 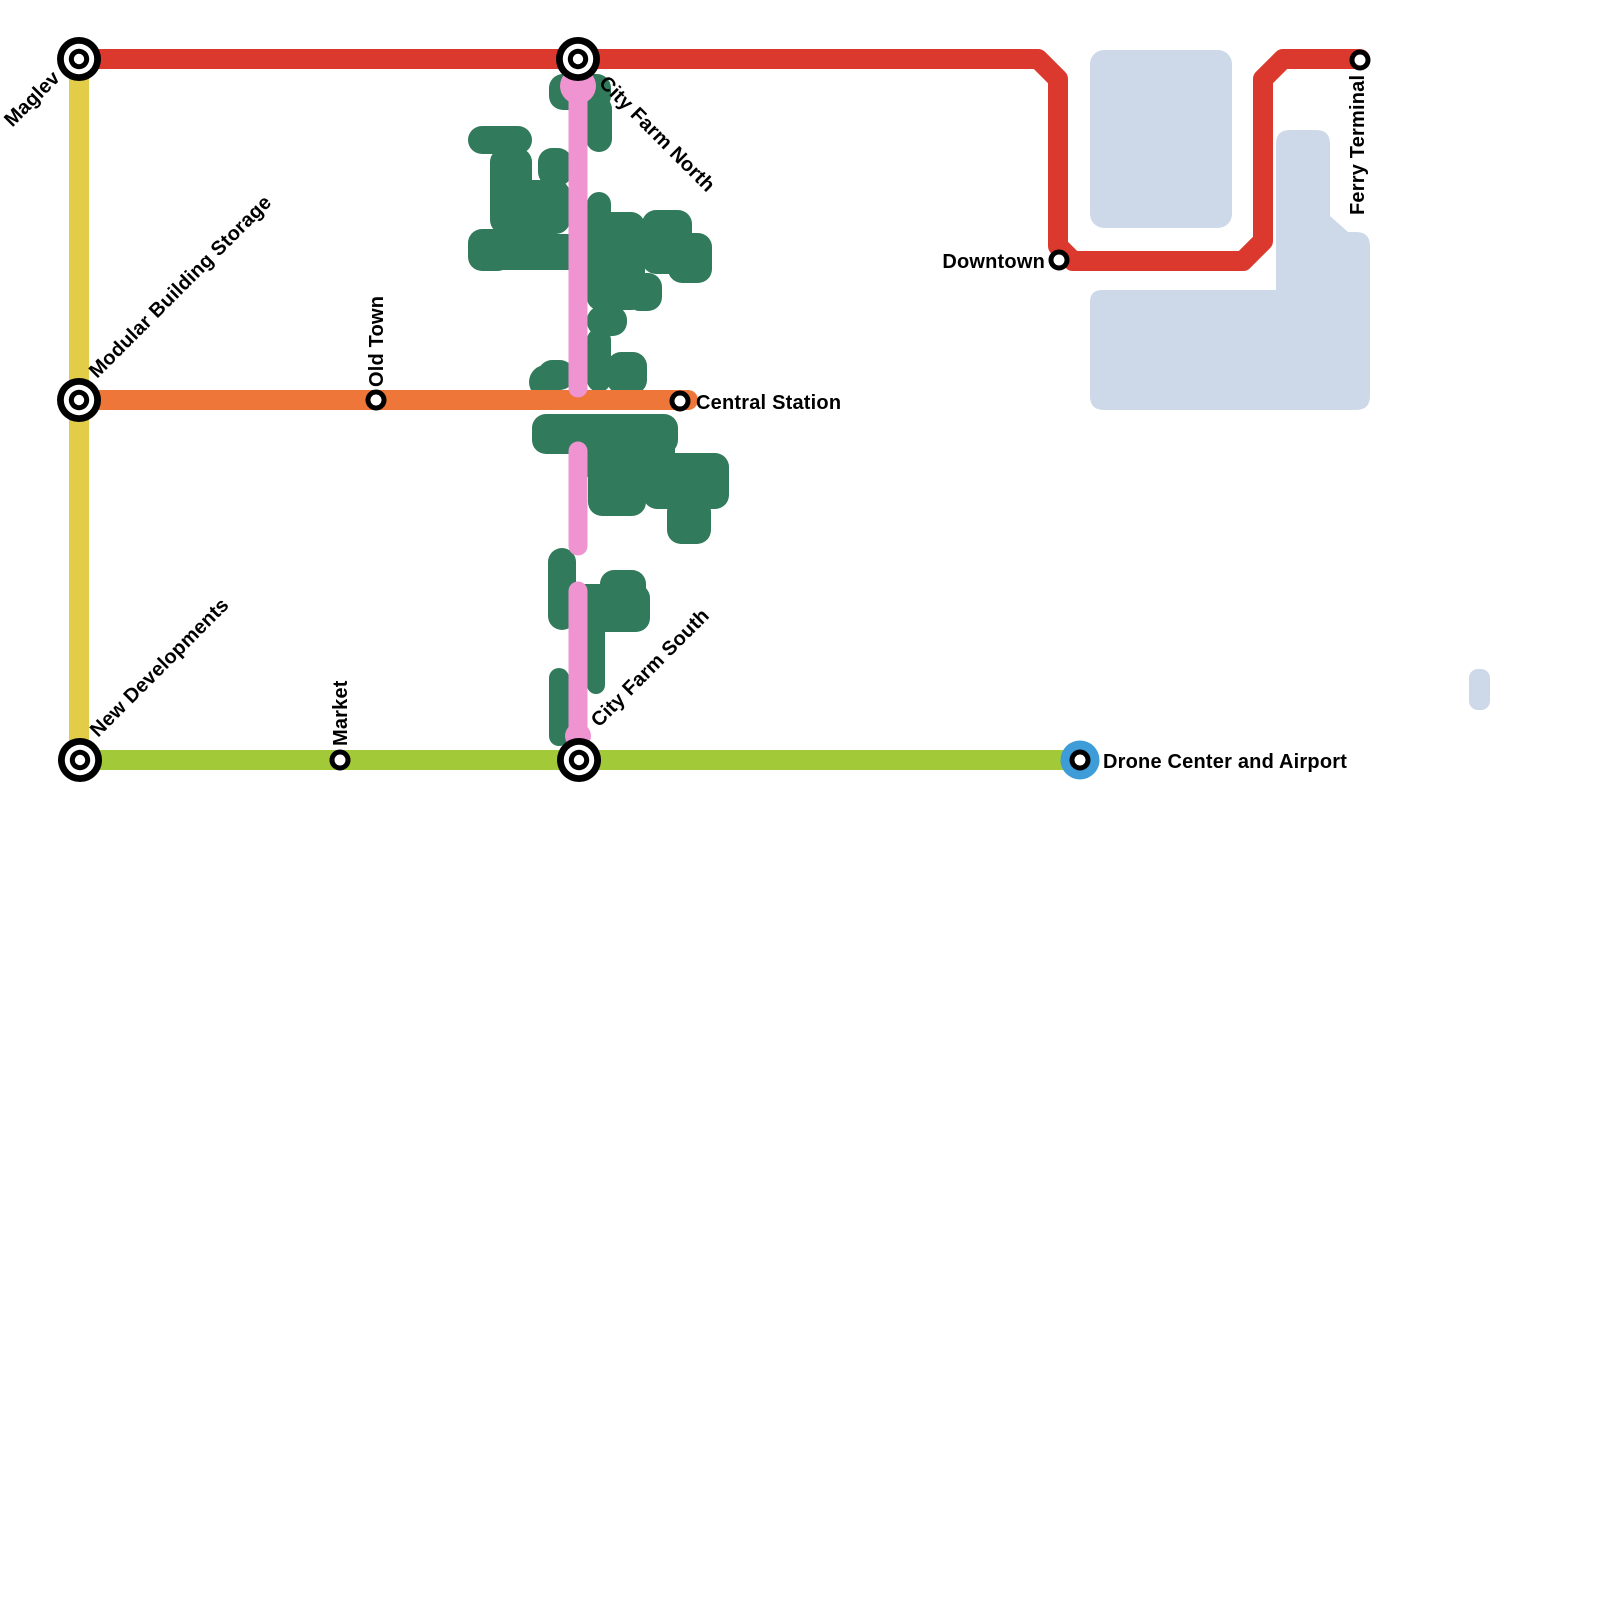 I want to click on station-modular-building-storage, so click(x=79, y=400).